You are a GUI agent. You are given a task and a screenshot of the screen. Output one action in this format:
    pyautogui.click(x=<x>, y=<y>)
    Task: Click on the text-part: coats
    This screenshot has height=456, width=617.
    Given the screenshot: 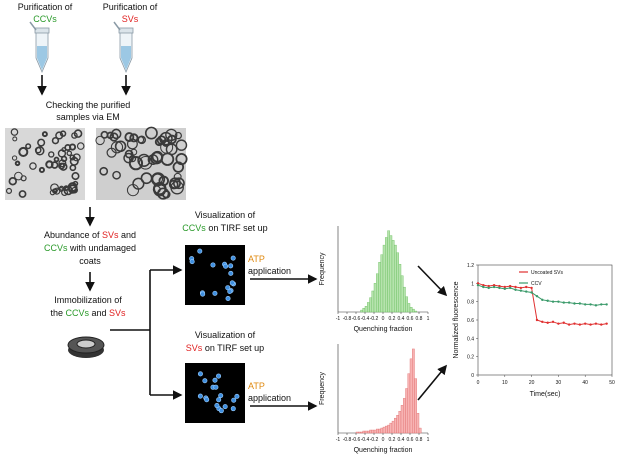 What is the action you would take?
    pyautogui.click(x=90, y=261)
    